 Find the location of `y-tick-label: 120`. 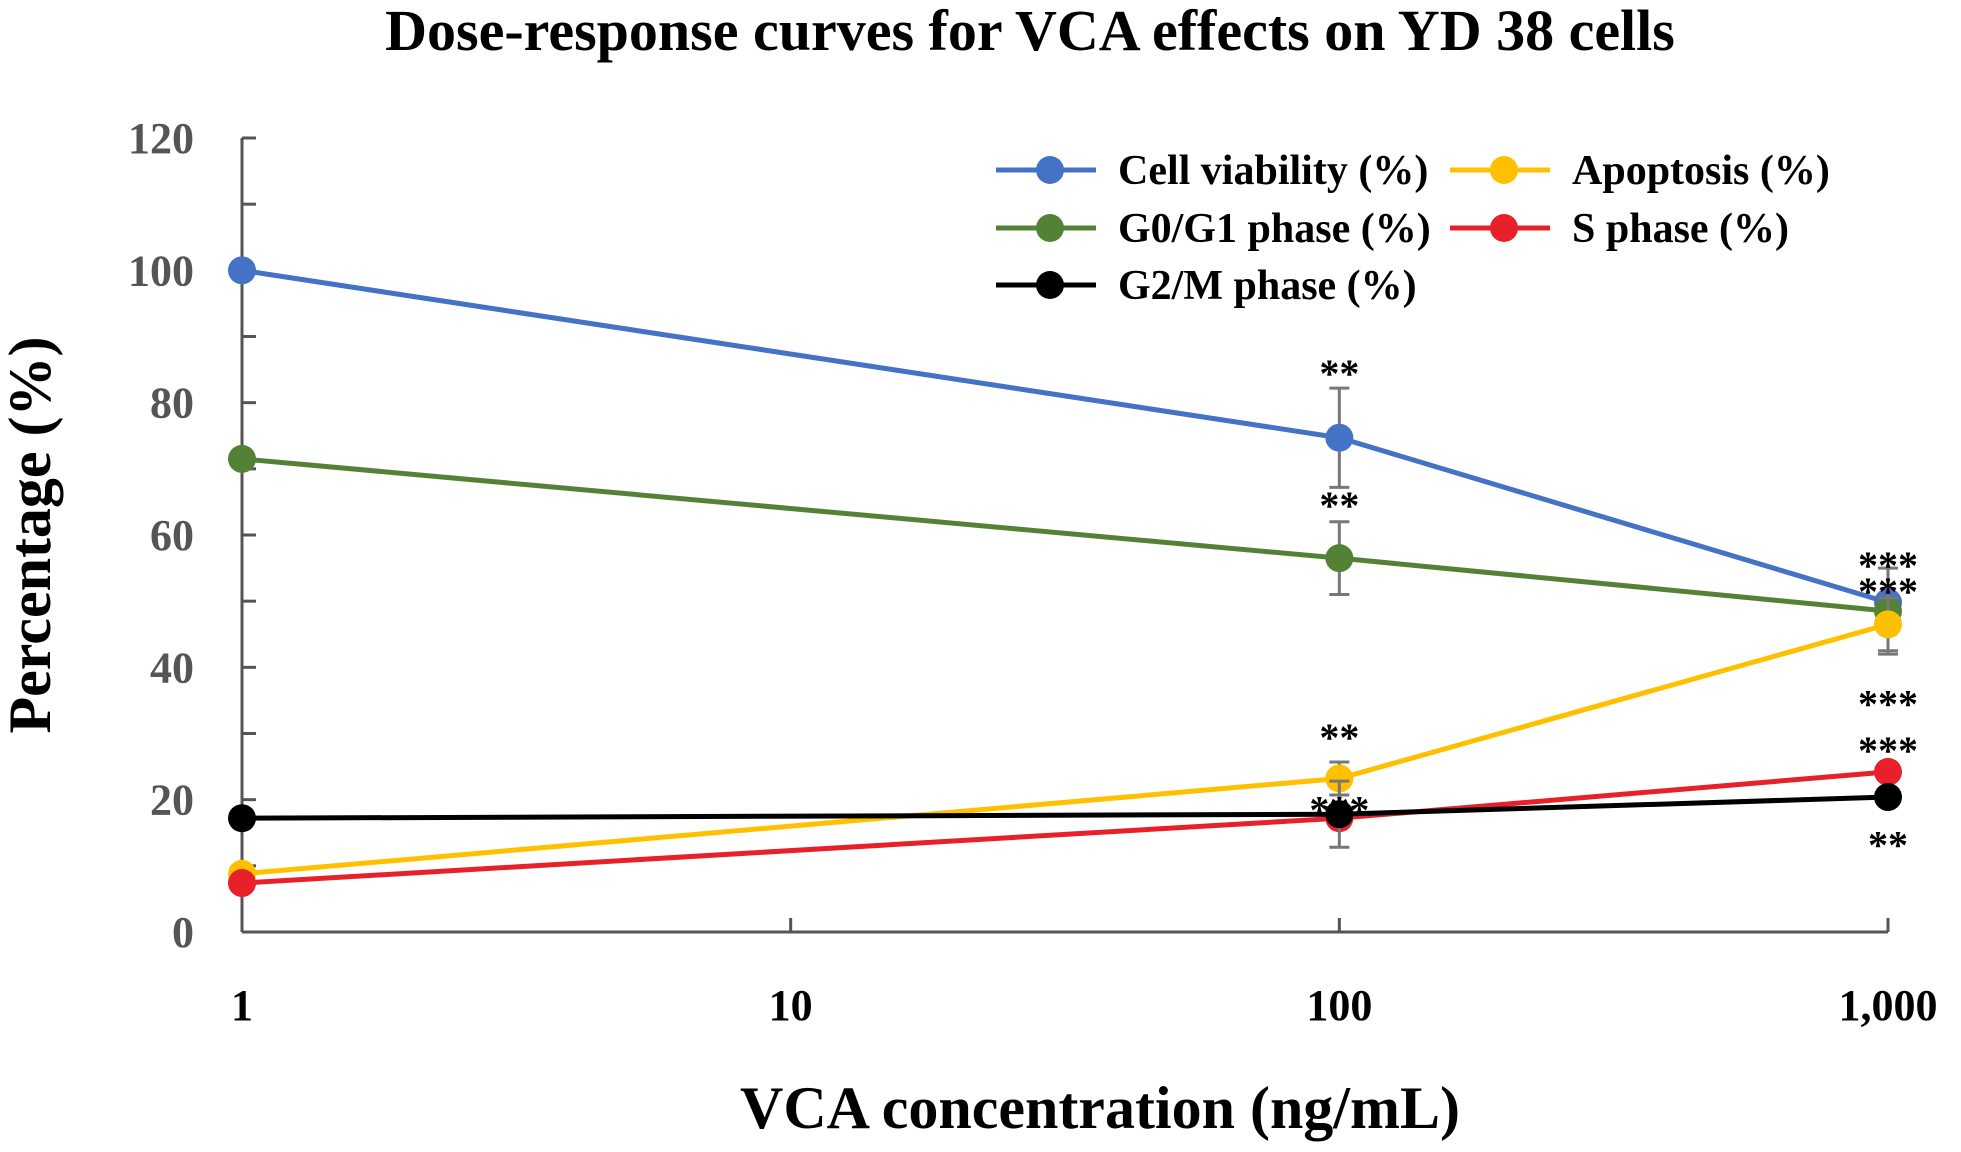

y-tick-label: 120 is located at coordinates (161, 138).